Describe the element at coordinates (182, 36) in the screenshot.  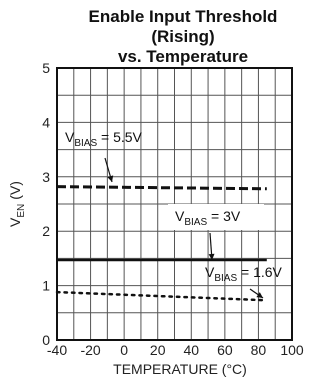
I see `chart-title-line-2: (Rising)` at that location.